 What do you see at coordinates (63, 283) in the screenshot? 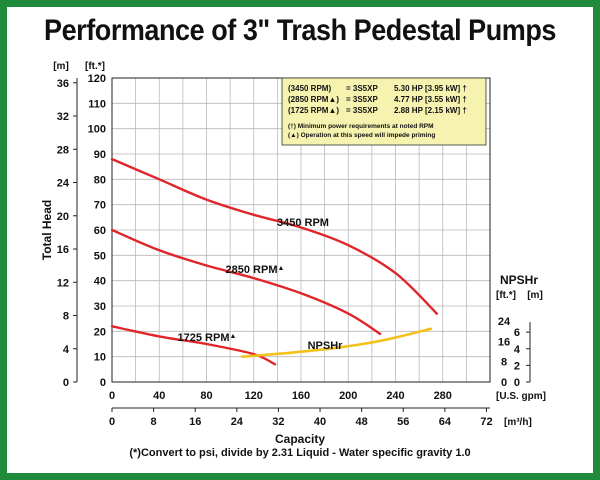
I see `y2-tick-label: 12` at bounding box center [63, 283].